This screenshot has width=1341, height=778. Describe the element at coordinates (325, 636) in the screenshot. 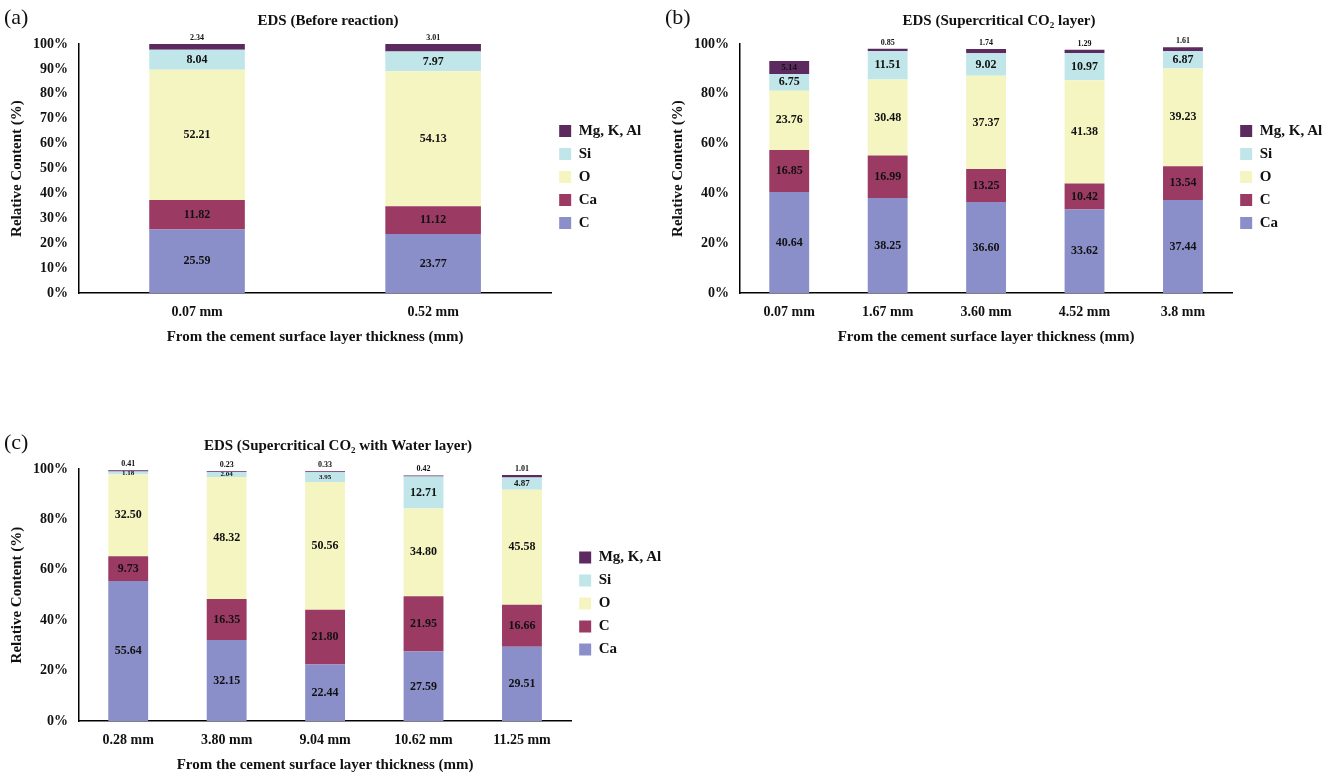

I see `data-label: 21.80` at that location.